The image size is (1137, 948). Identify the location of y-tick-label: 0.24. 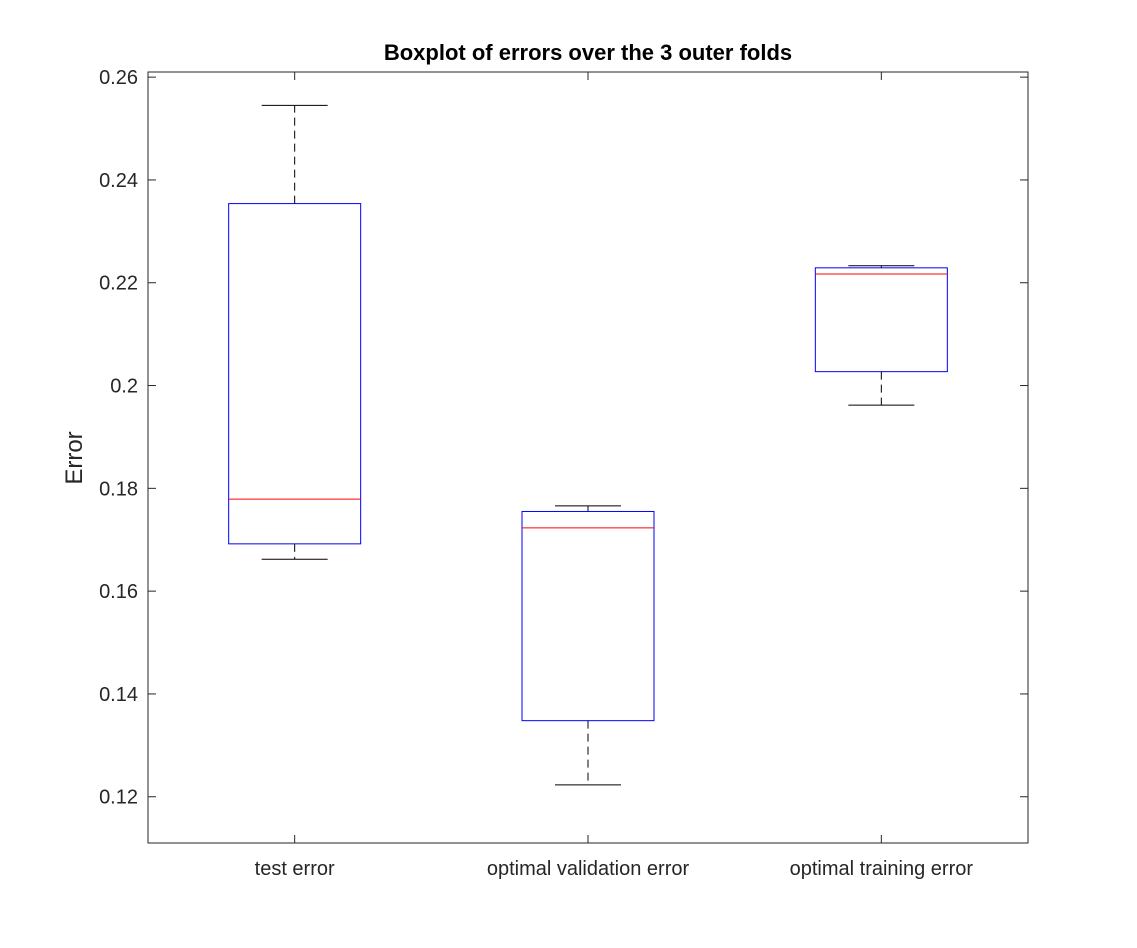
(118, 181).